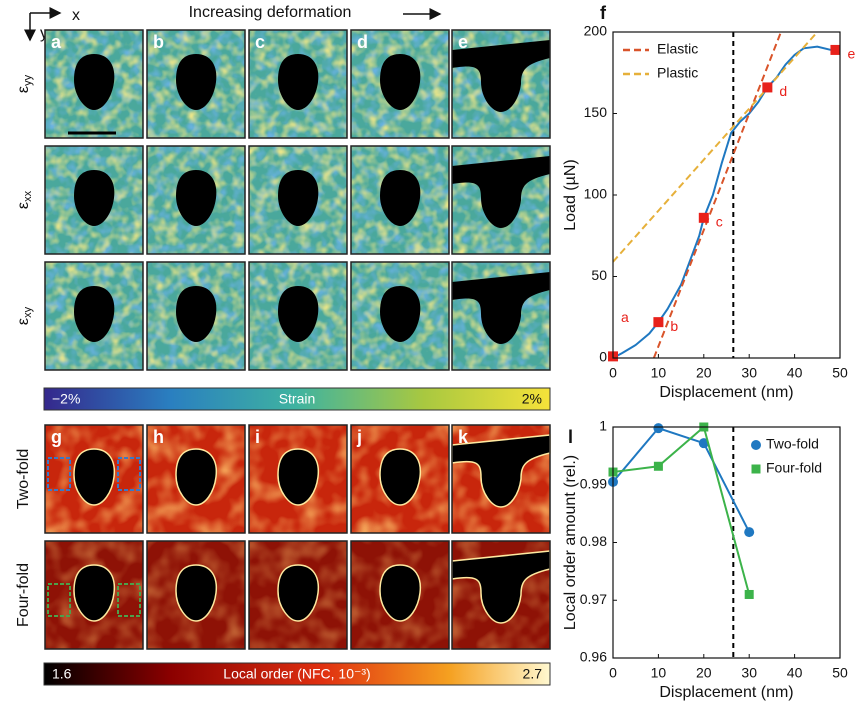 The height and width of the screenshot is (717, 861). Describe the element at coordinates (359, 437) in the screenshot. I see `panel-letter: j` at that location.